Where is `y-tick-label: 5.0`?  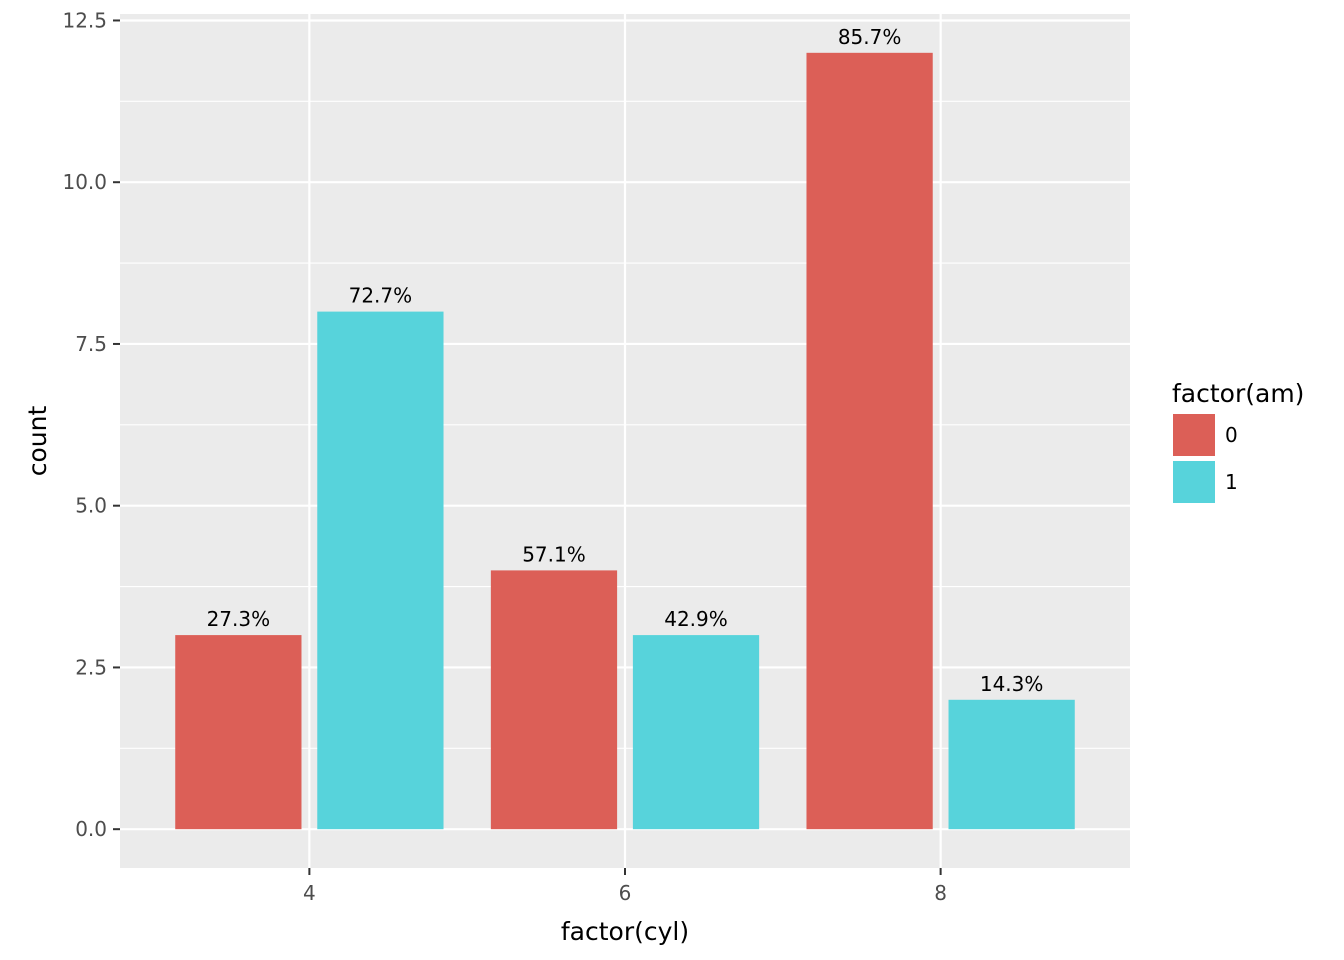
y-tick-label: 5.0 is located at coordinates (91, 506).